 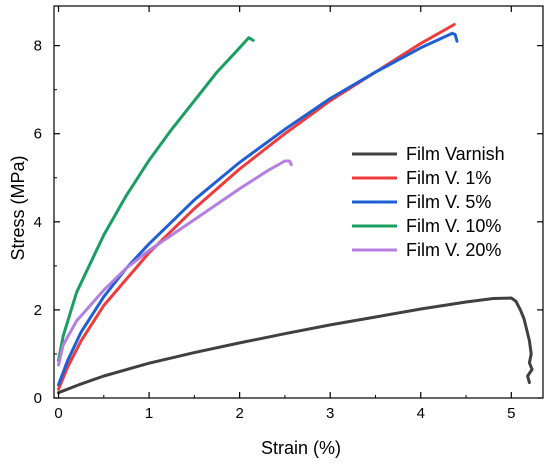 What do you see at coordinates (453, 250) in the screenshot?
I see `legend-label-5: Film V. 20%` at bounding box center [453, 250].